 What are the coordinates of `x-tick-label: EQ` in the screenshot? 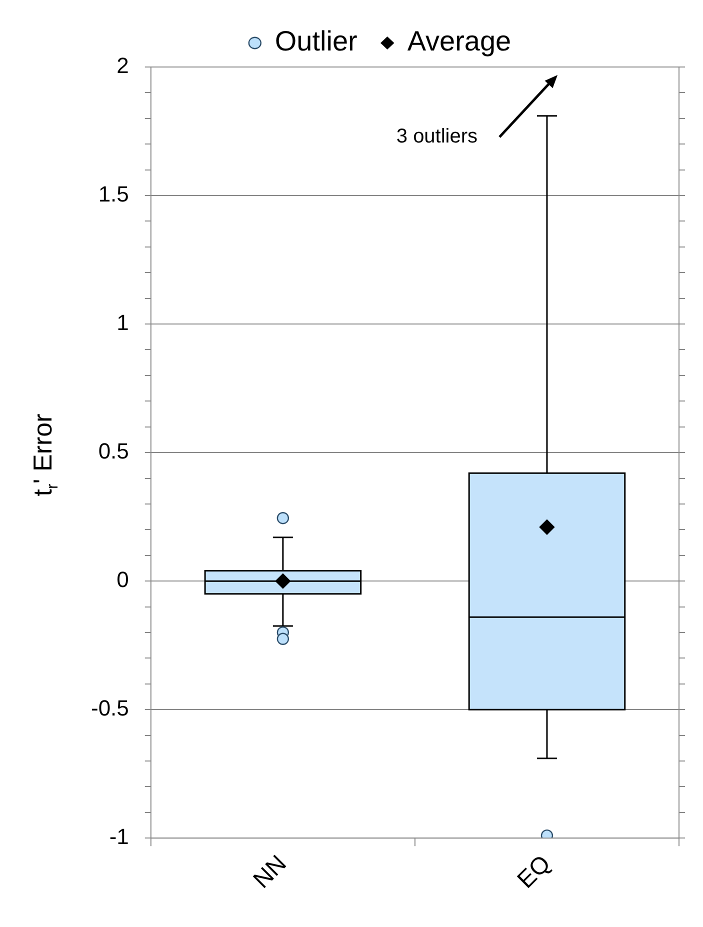 It's located at (534, 872).